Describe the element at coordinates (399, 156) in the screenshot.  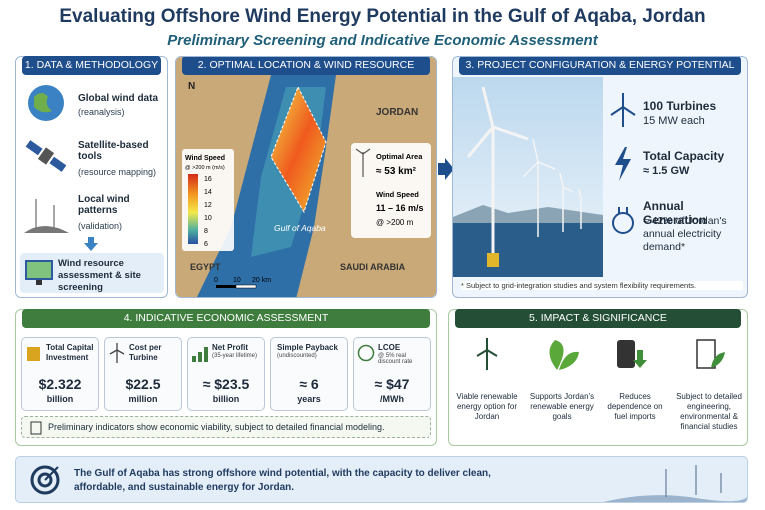
I see `callout-label: Optimal Area` at that location.